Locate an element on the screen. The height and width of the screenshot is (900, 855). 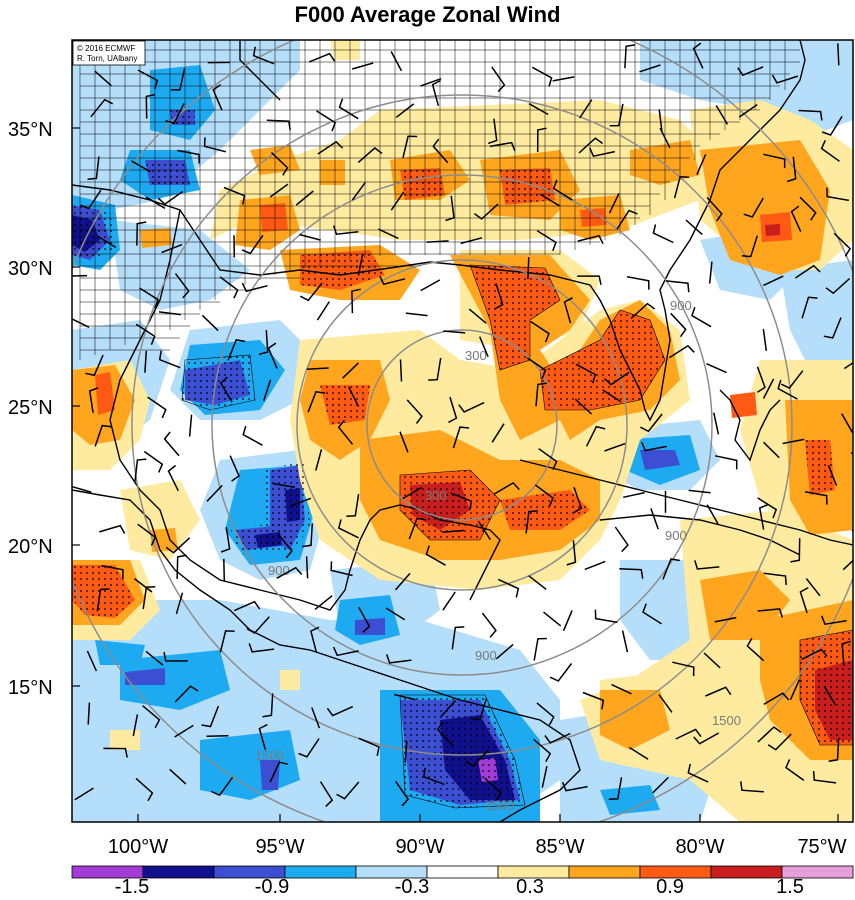
colorbar-label: 0.3 is located at coordinates (530, 887).